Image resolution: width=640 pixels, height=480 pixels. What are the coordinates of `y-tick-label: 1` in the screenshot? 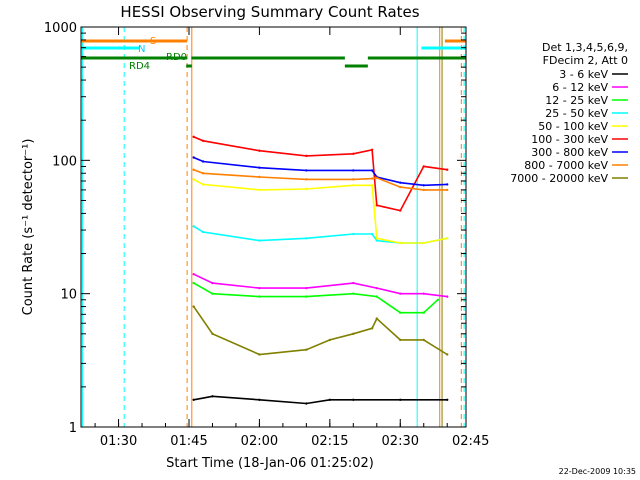 It's located at (73, 428).